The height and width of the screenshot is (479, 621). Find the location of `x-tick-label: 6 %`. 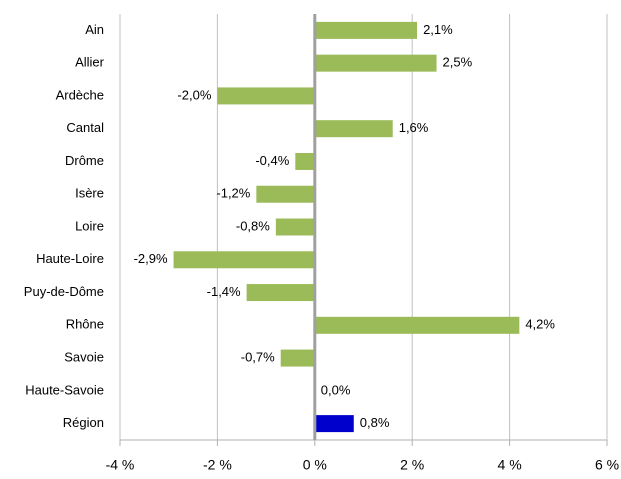

x-tick-label: 6 % is located at coordinates (607, 465).